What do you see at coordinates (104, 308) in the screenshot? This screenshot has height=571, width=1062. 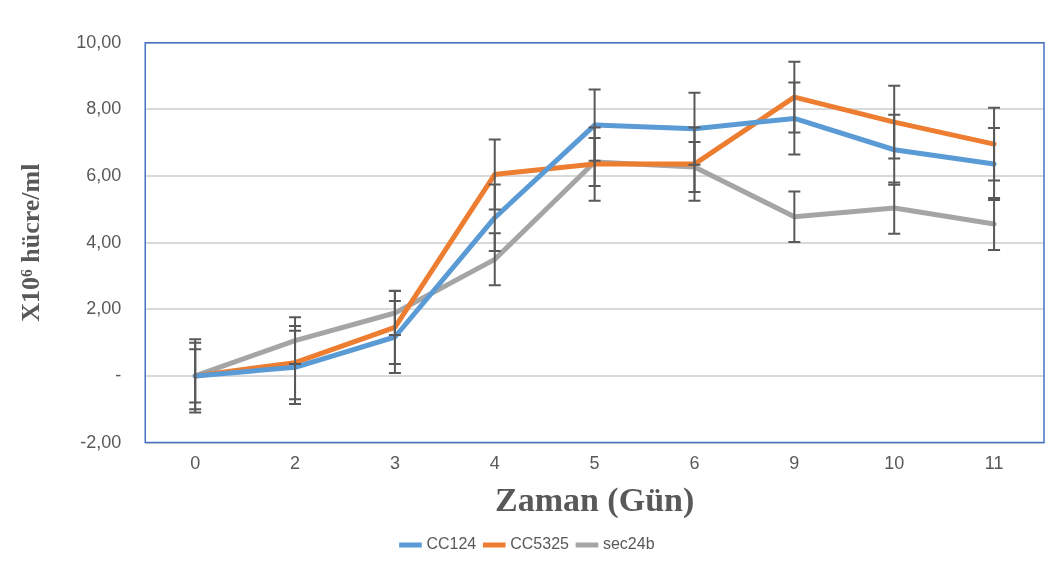 I see `y-tick-label: 2,00` at bounding box center [104, 308].